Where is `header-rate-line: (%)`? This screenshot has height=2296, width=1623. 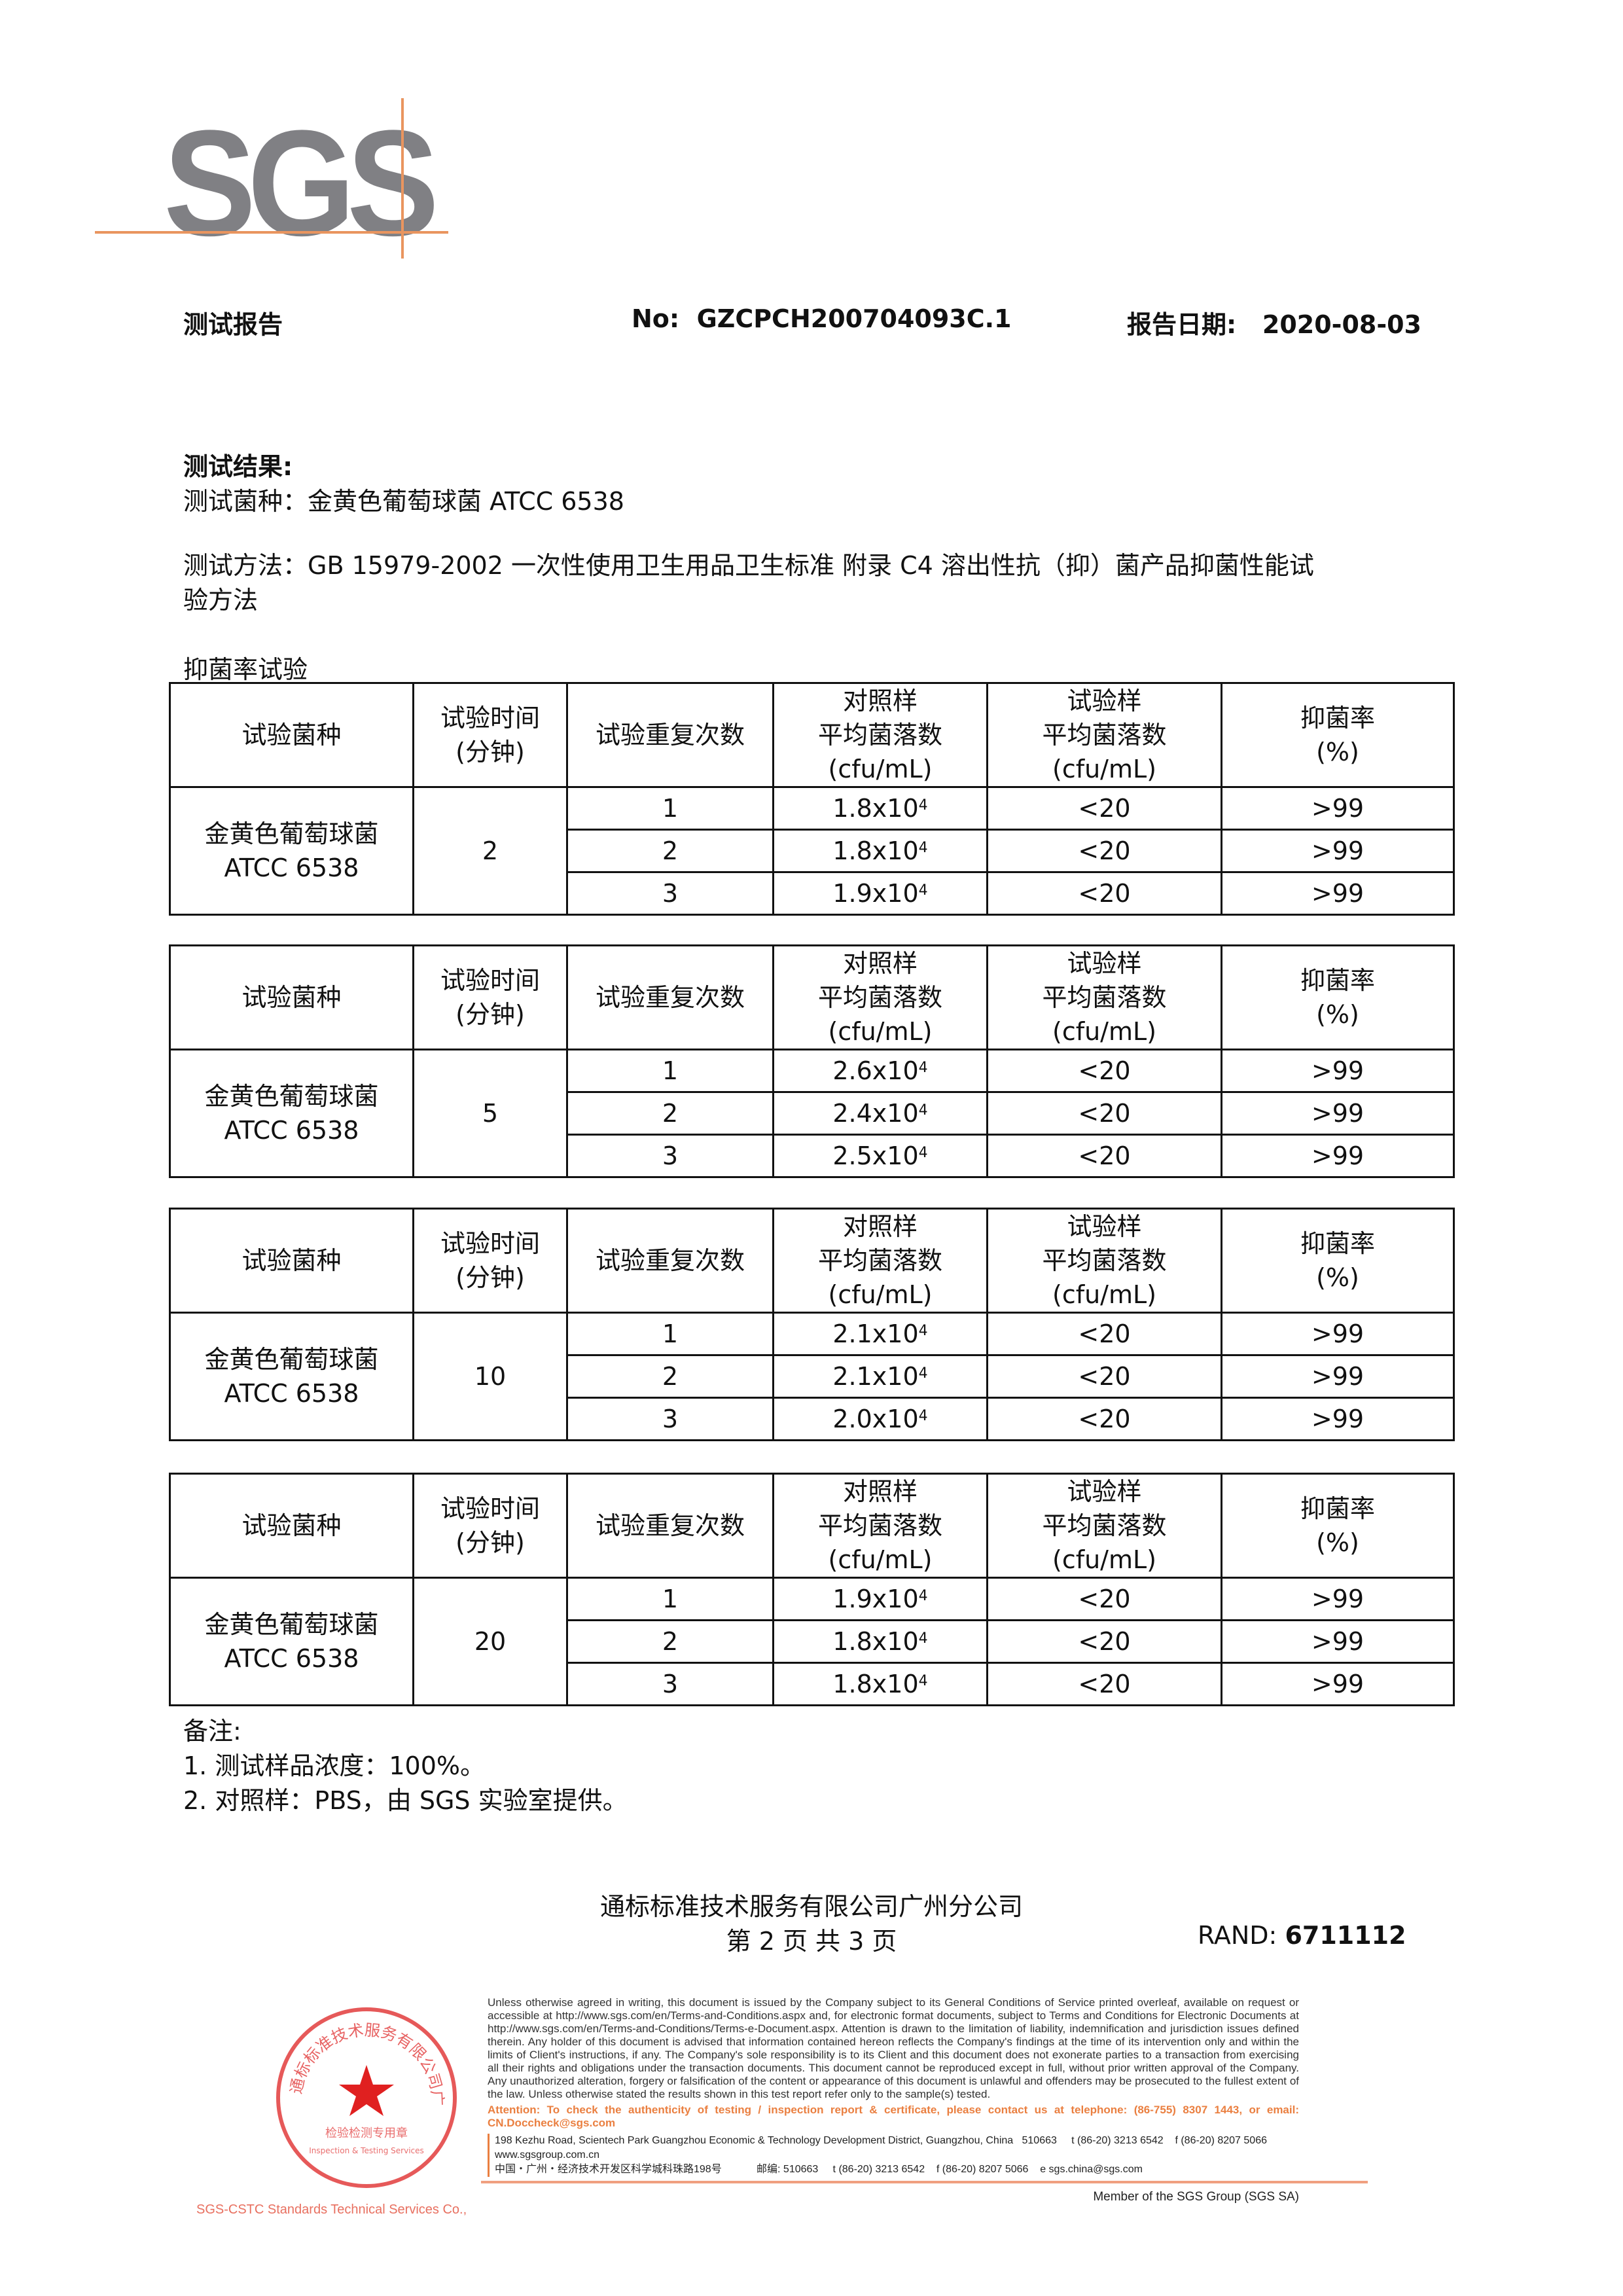
header-rate-line: (%) is located at coordinates (1337, 1277).